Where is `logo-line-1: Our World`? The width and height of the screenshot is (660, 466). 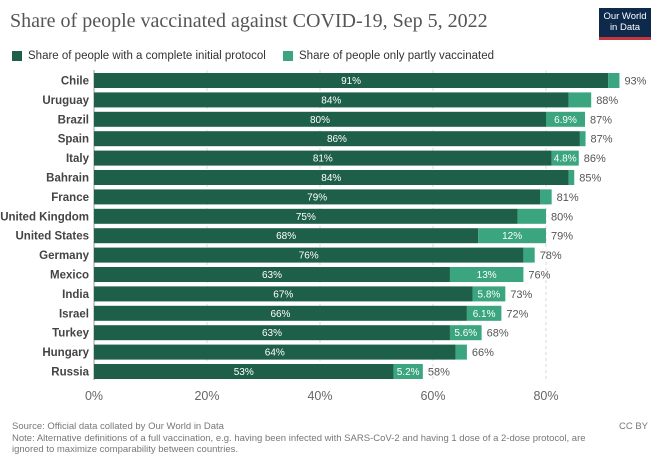 logo-line-1: Our World is located at coordinates (625, 16).